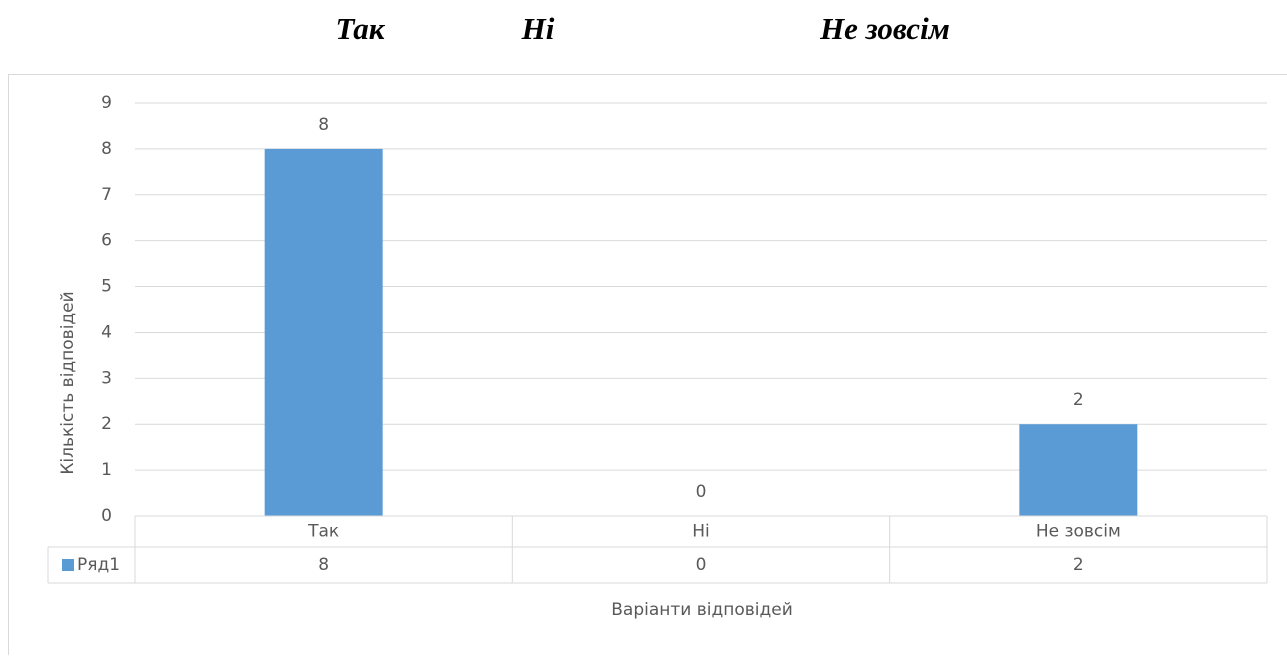  What do you see at coordinates (106, 378) in the screenshot?
I see `y-tick-label: 3` at bounding box center [106, 378].